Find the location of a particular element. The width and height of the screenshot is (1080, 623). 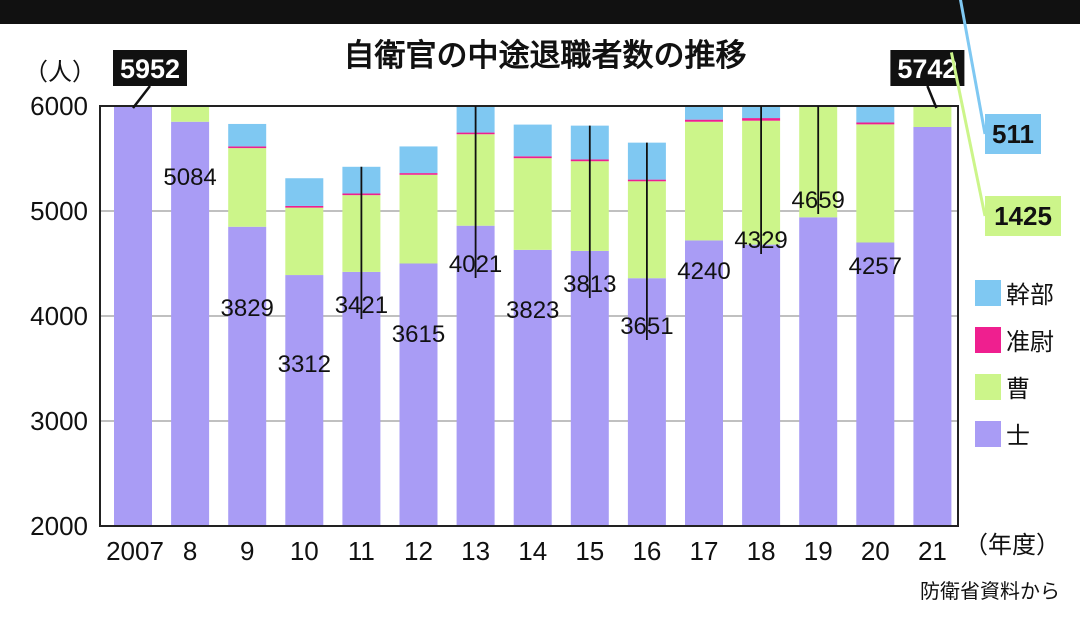

total-label: 5742 is located at coordinates (927, 69).